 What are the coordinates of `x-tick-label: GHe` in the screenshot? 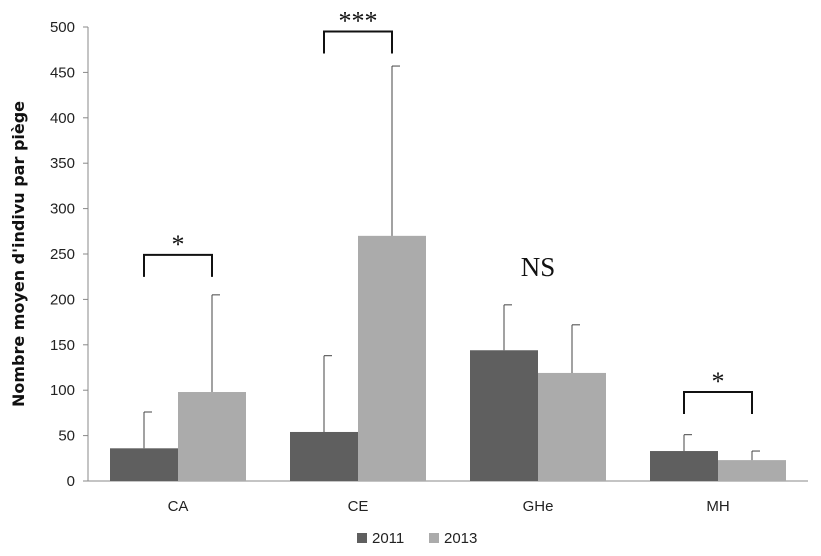 It's located at (538, 506).